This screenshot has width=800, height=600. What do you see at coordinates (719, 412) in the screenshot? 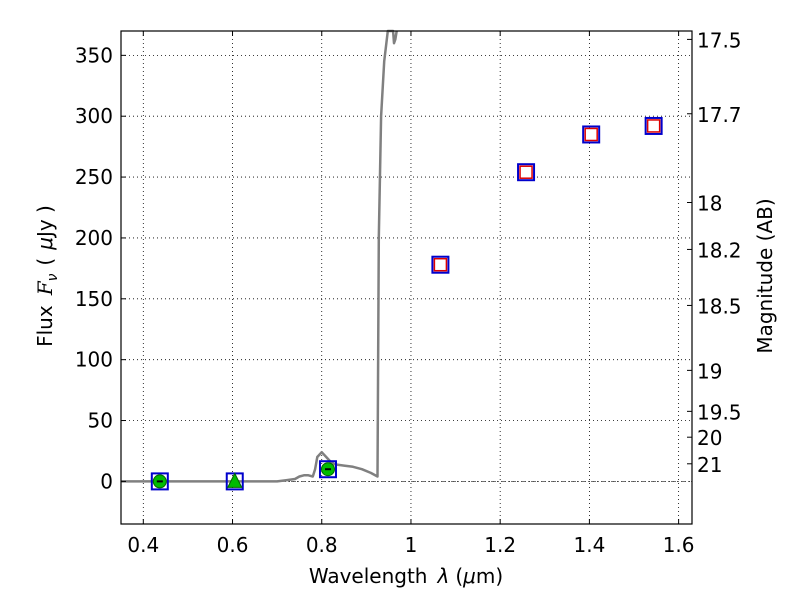
I see `magnitude-tick-label: 19.5` at bounding box center [719, 412].